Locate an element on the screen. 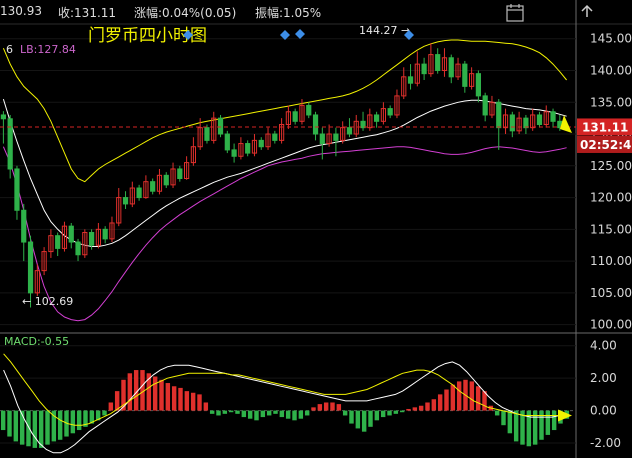 This screenshot has width=632, height=458. price-tick-label: 135.00 is located at coordinates (611, 102).